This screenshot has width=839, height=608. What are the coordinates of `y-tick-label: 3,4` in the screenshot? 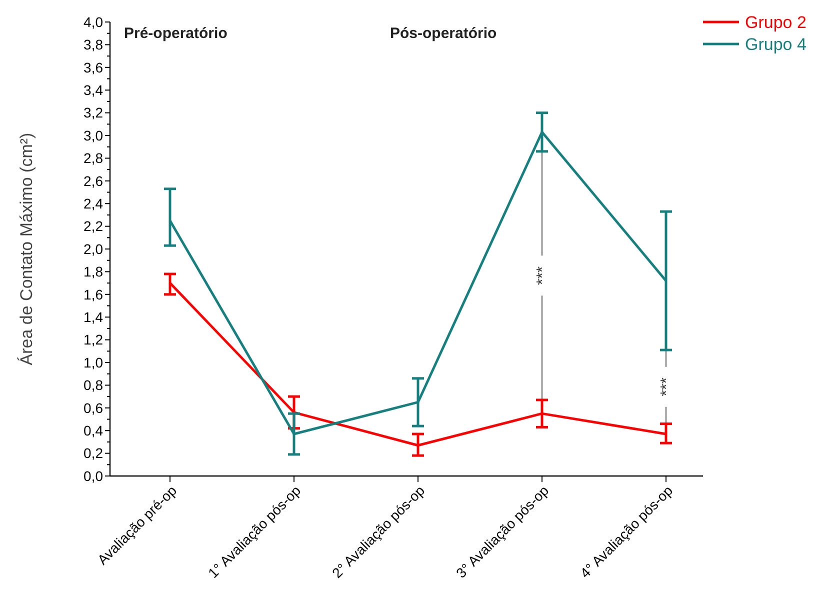 It's located at (94, 90).